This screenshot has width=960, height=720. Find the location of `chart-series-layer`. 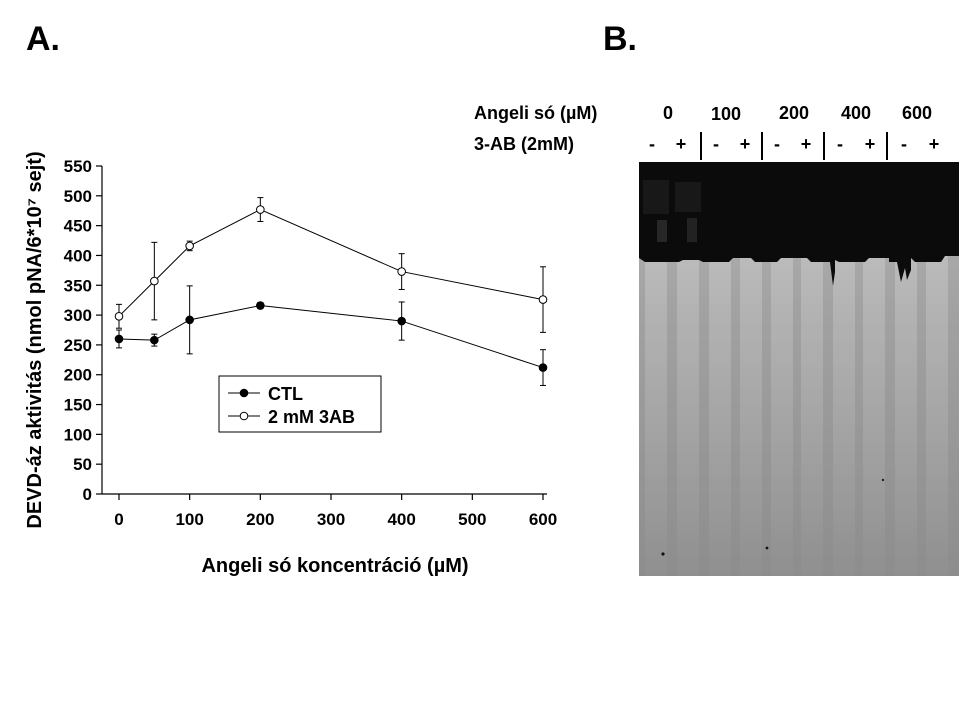

chart-series-layer is located at coordinates (331, 291).